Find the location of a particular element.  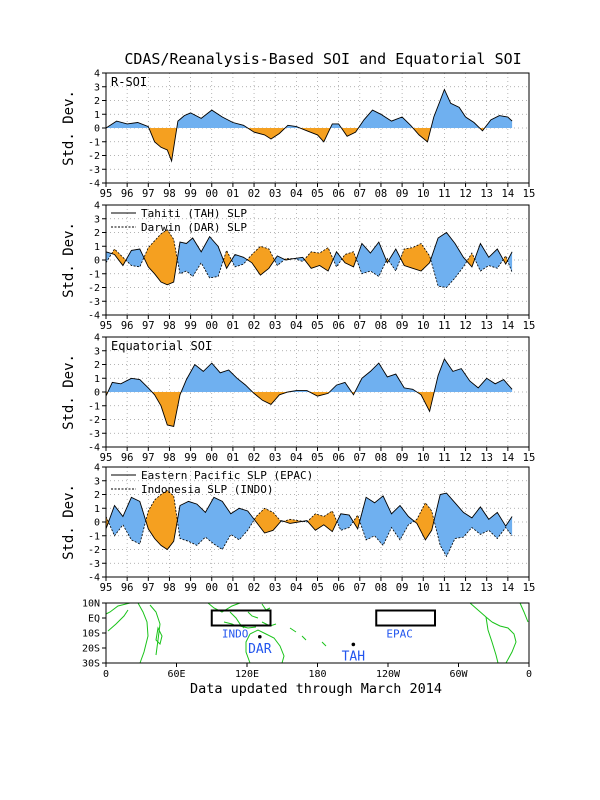

panel-label: R-SOI is located at coordinates (129, 82).